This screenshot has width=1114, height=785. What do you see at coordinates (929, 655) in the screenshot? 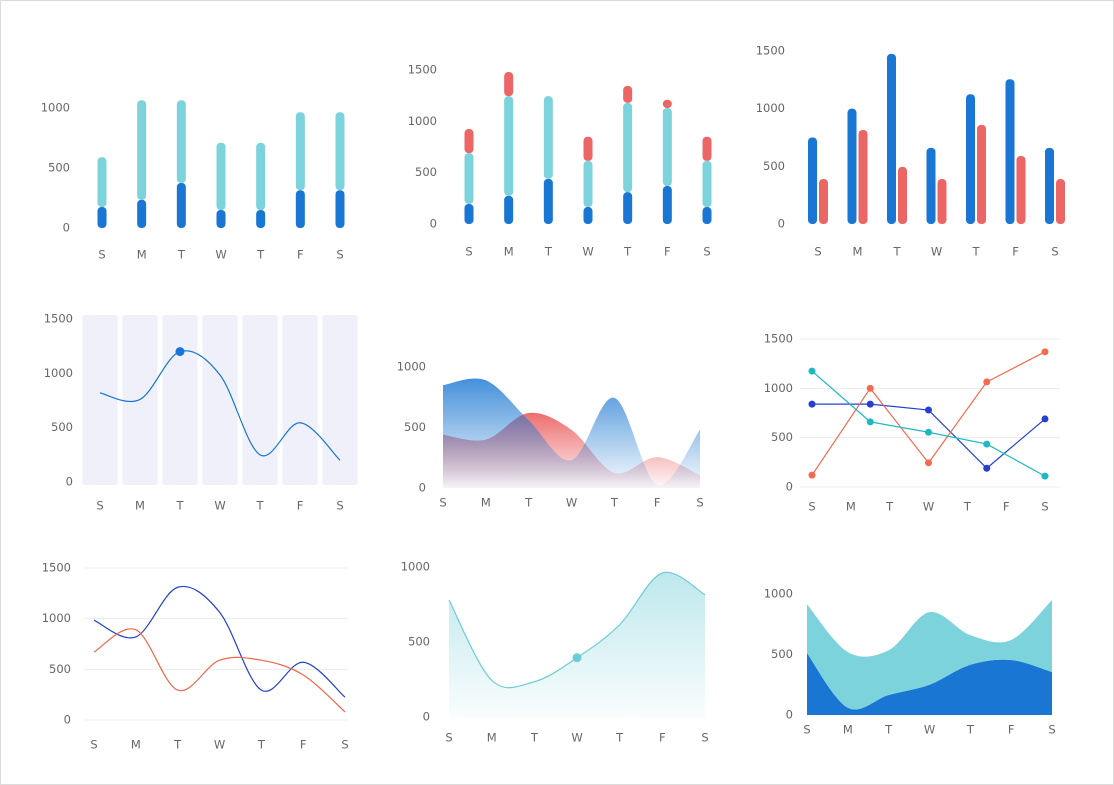
I see `area` at bounding box center [929, 655].